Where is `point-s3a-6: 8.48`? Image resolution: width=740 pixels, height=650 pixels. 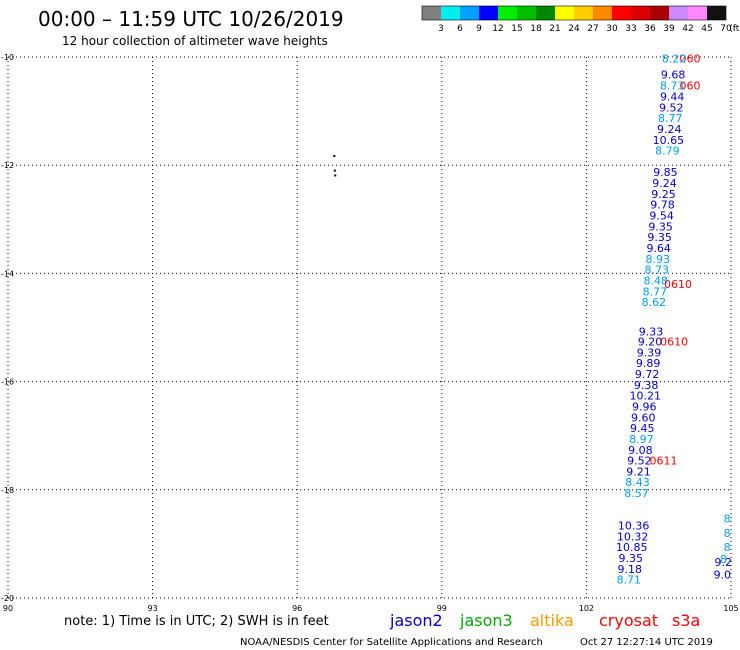 point-s3a-6: 8.48 is located at coordinates (656, 280).